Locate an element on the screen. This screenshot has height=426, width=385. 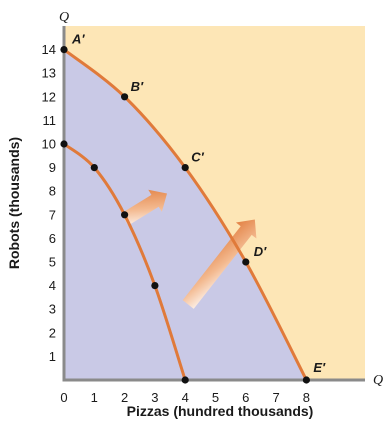
y-tick-label: 13 is located at coordinates (49, 73).